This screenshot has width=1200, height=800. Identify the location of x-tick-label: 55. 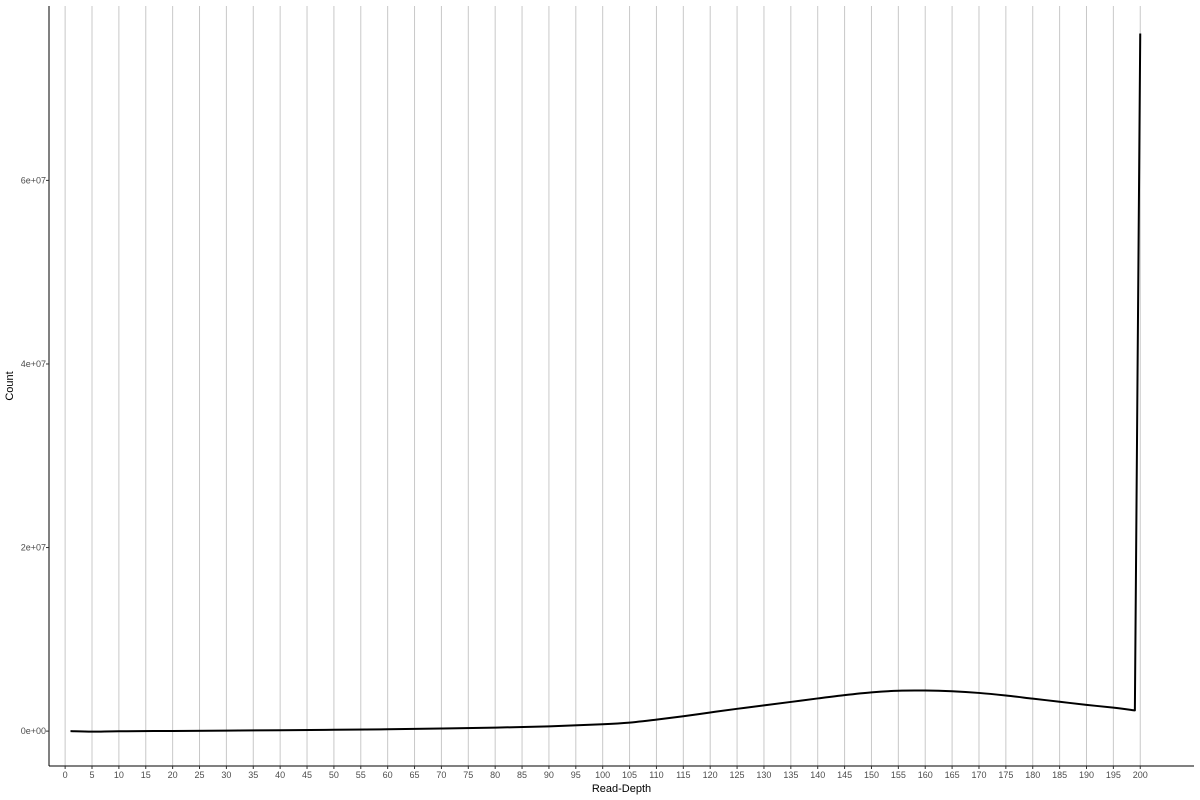
(361, 775).